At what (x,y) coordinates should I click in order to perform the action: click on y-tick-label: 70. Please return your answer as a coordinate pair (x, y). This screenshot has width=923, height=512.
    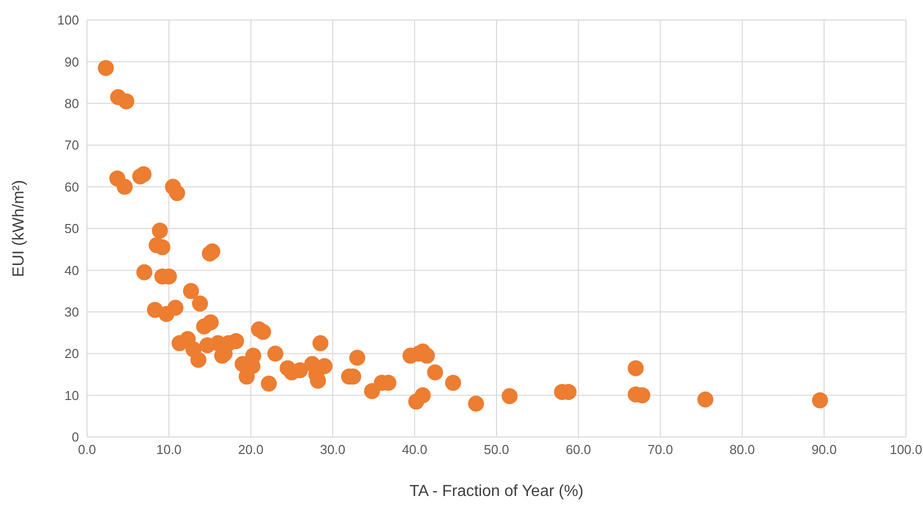
    Looking at the image, I should click on (71, 145).